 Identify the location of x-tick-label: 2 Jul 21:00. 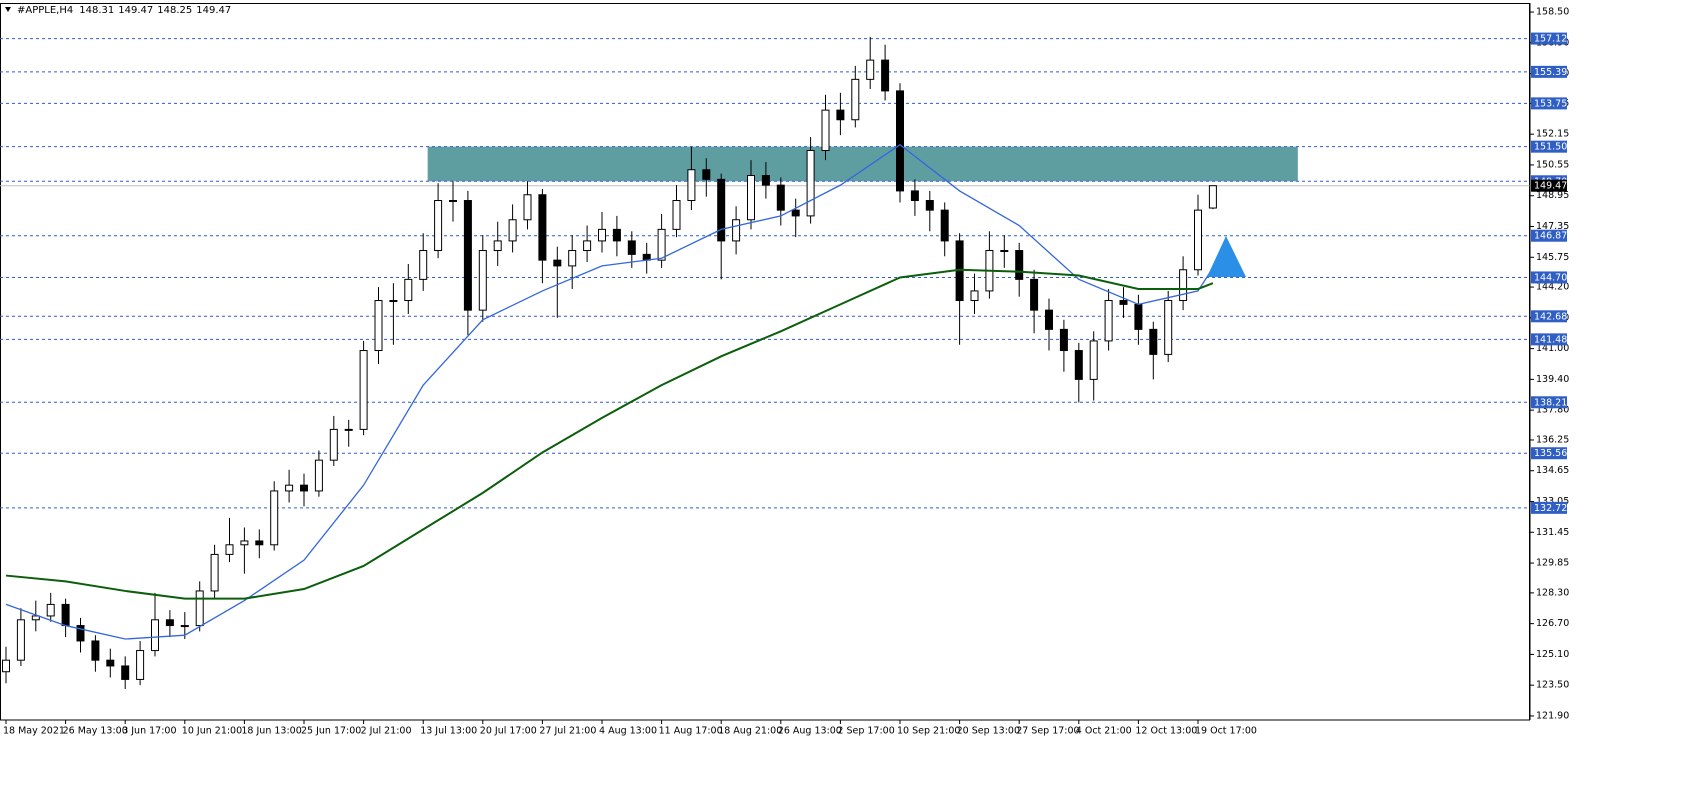
(386, 731).